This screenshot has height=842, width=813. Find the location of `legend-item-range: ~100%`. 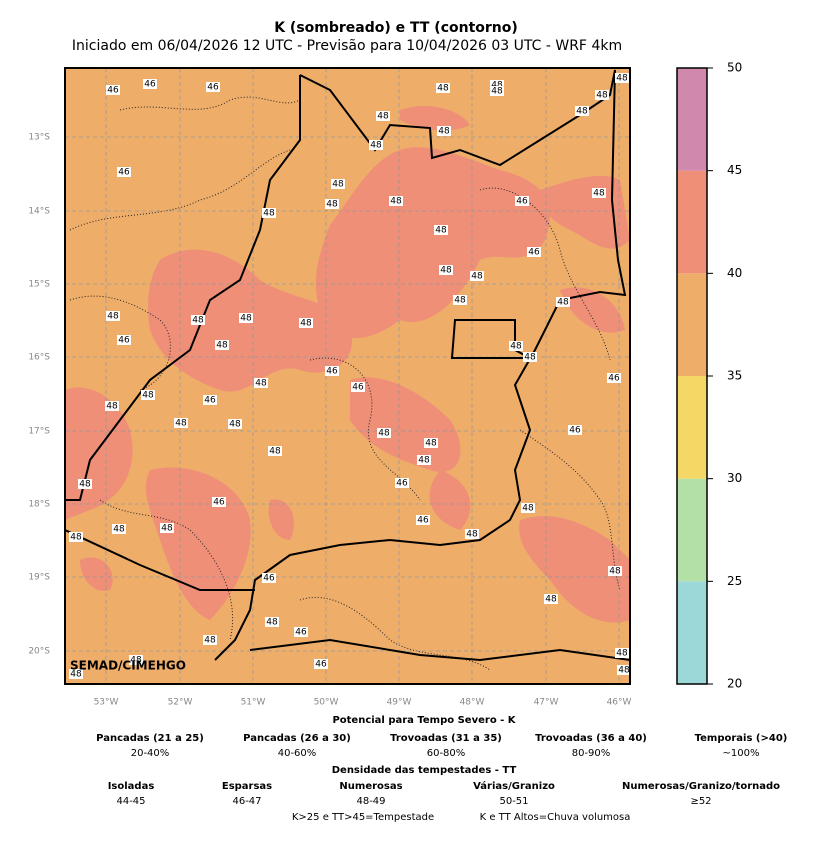

legend-item-range: ~100% is located at coordinates (741, 753).